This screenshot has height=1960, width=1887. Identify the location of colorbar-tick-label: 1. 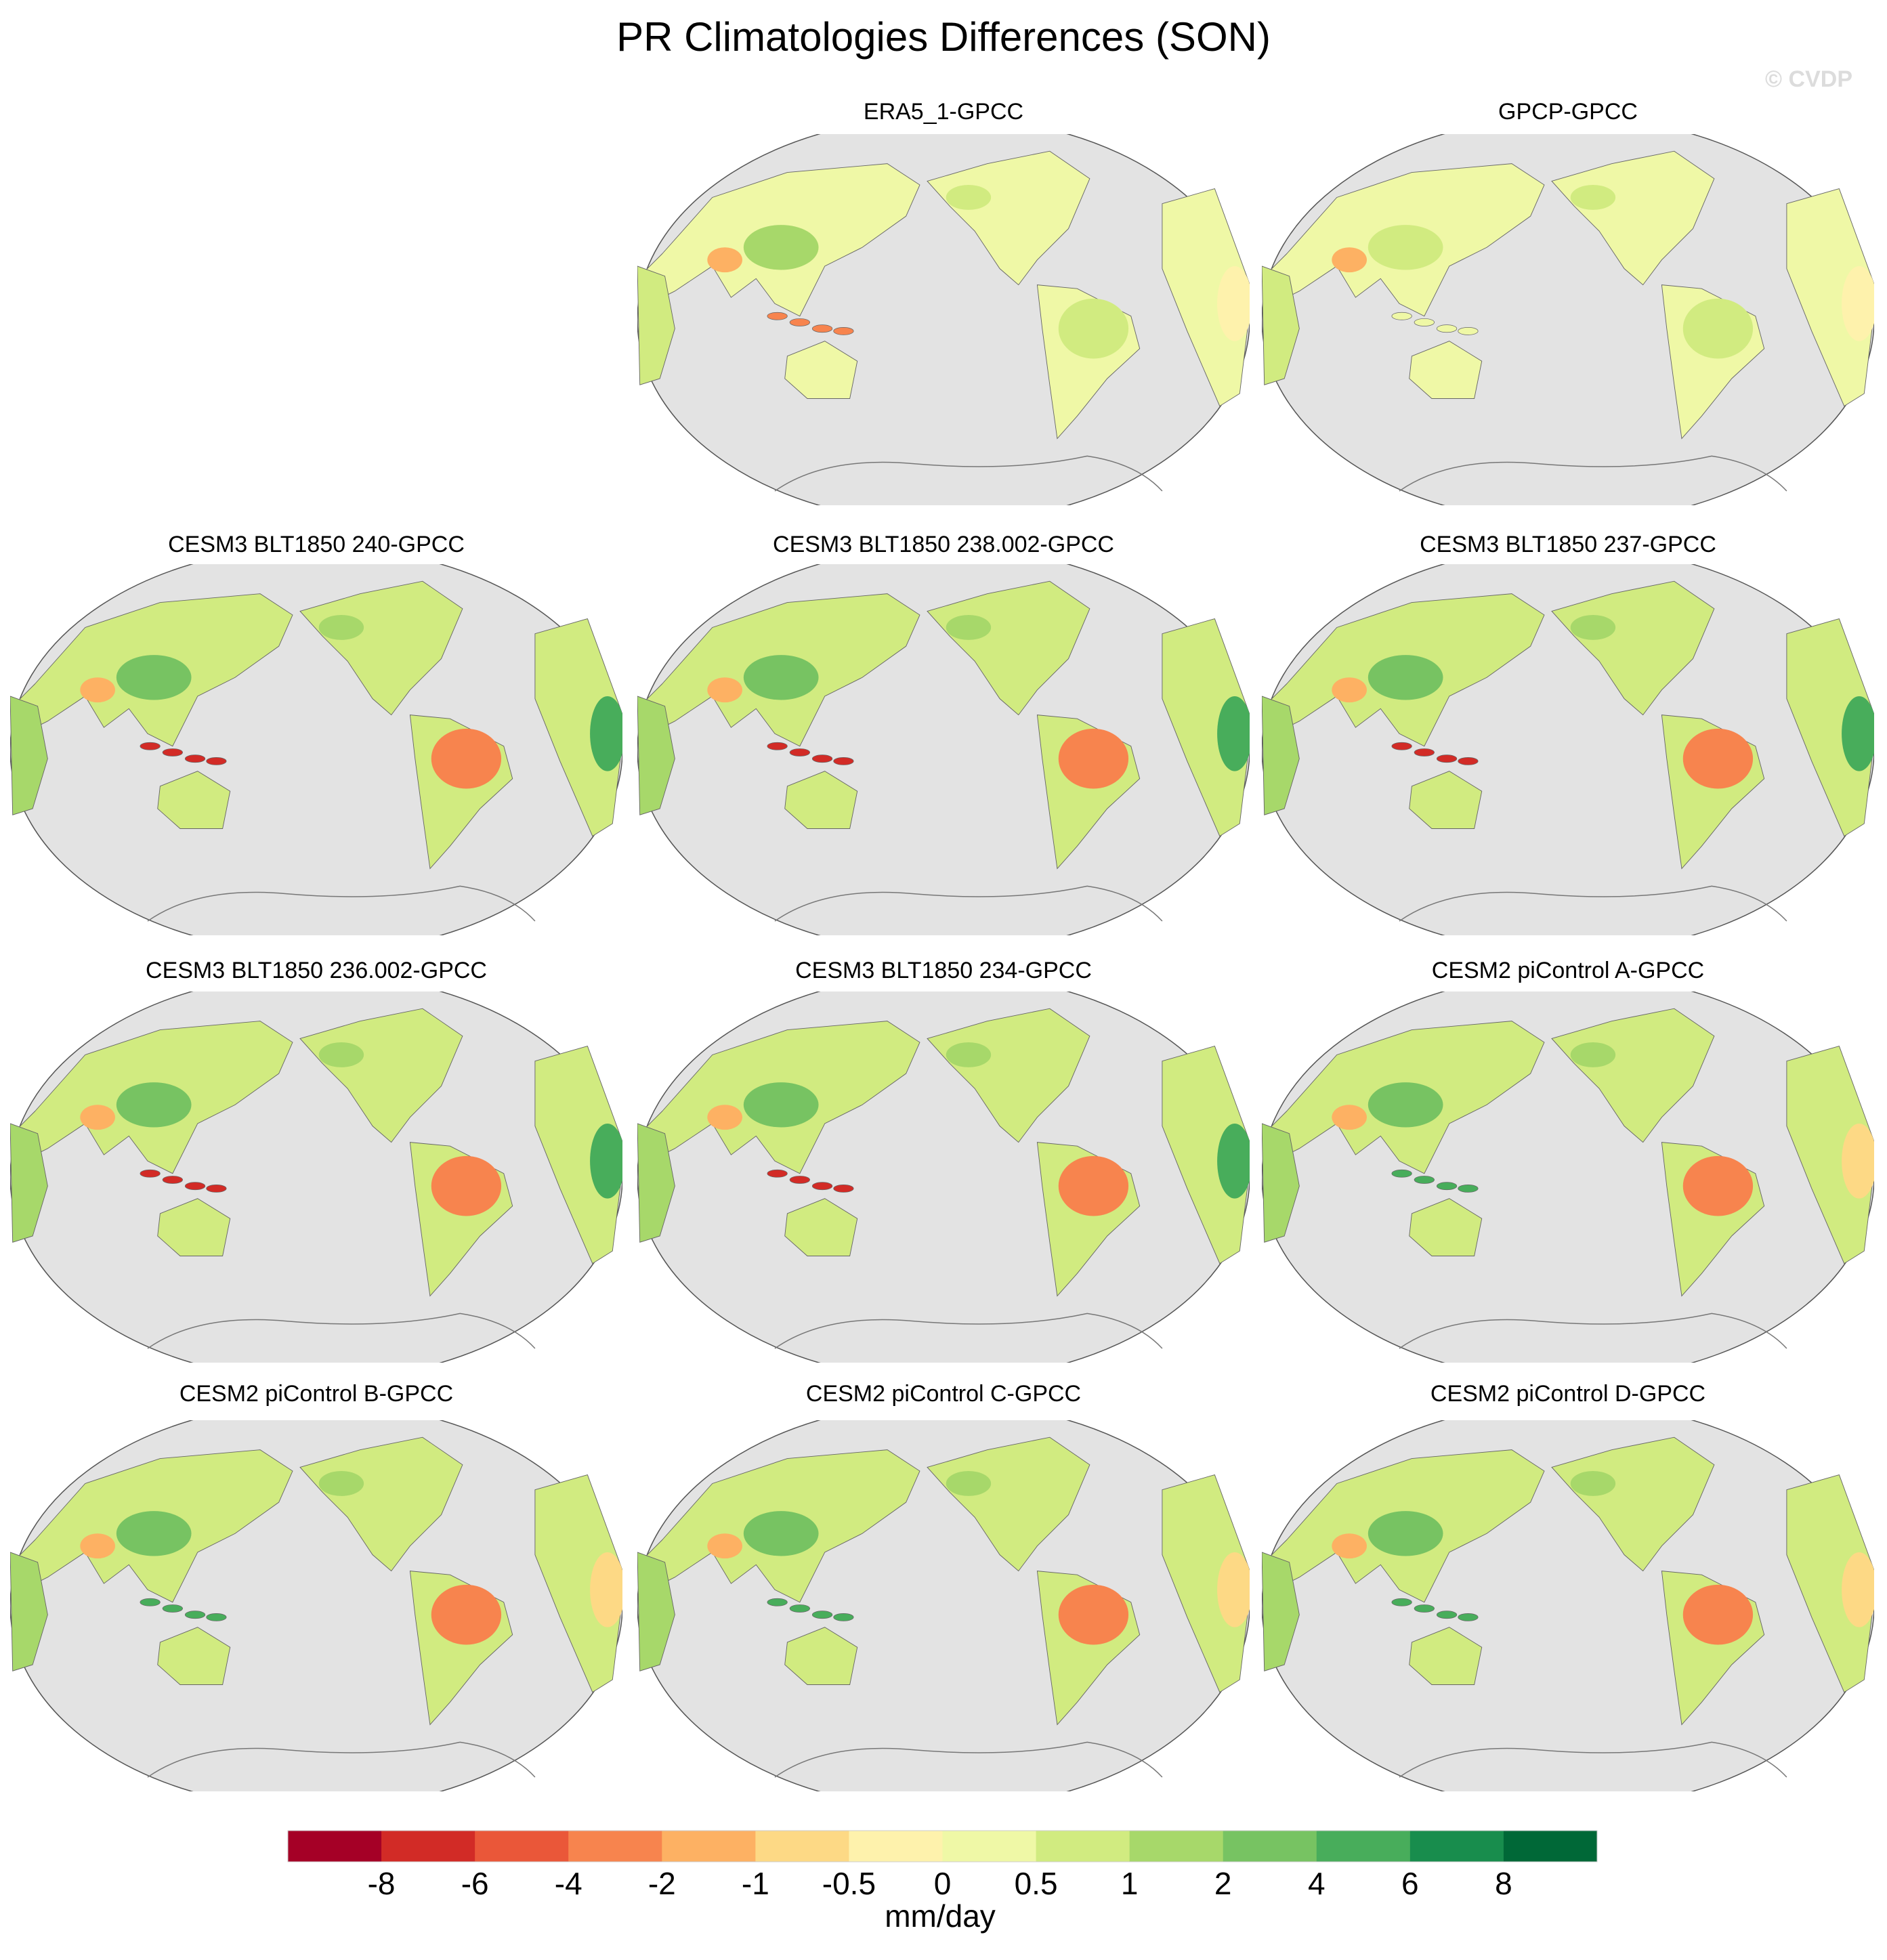
(1130, 1883).